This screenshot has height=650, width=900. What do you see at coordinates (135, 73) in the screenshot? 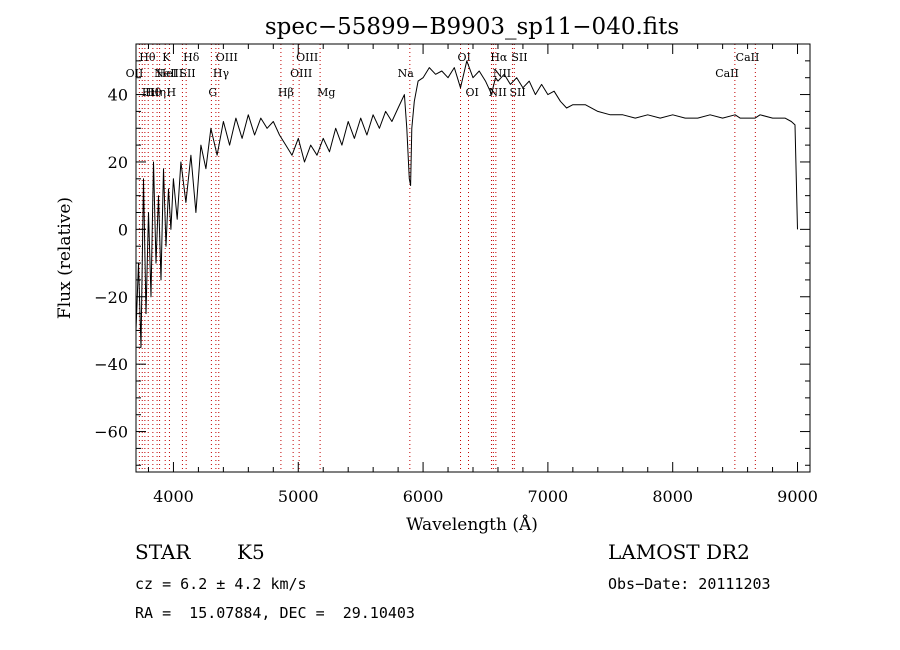
I see `line-marker-label: OII` at bounding box center [135, 73].